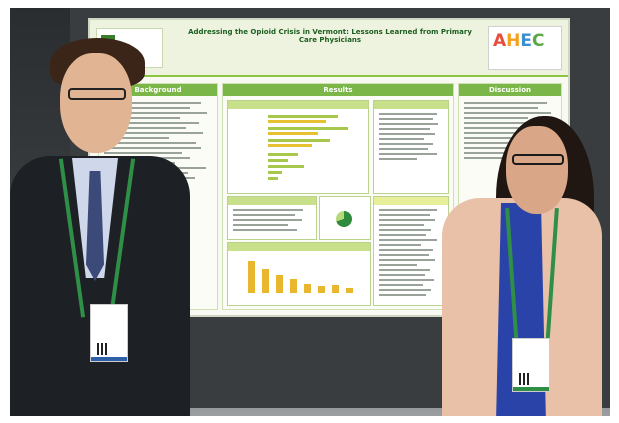 The width and height of the screenshot is (619, 423). Describe the element at coordinates (109, 333) in the screenshot. I see `man-name-badge` at that location.